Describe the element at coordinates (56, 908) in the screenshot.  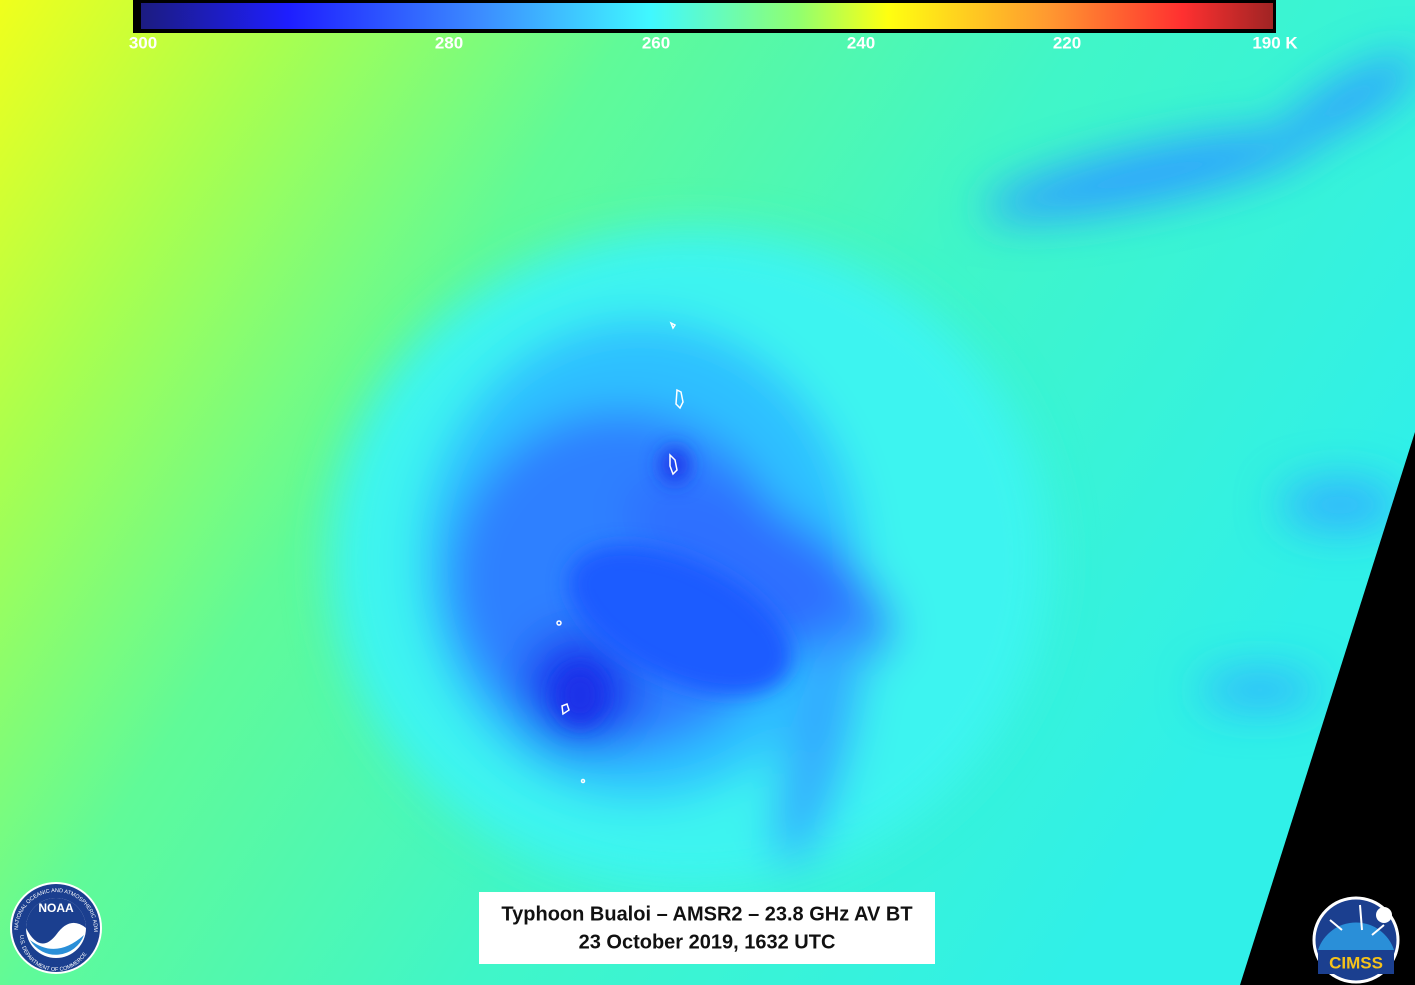
I see `noaa-text: NOAA` at that location.